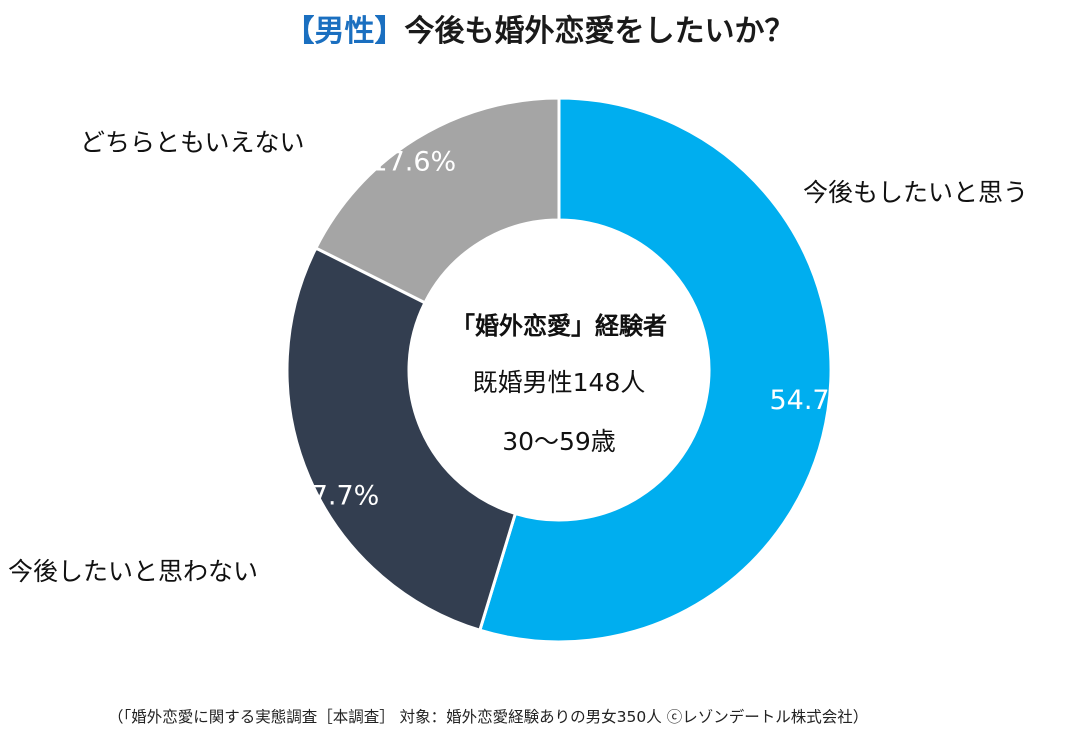 The image size is (1079, 730). I want to click on chart-title: 【男性】今後も婚外恋愛をしたいか？, so click(539, 32).